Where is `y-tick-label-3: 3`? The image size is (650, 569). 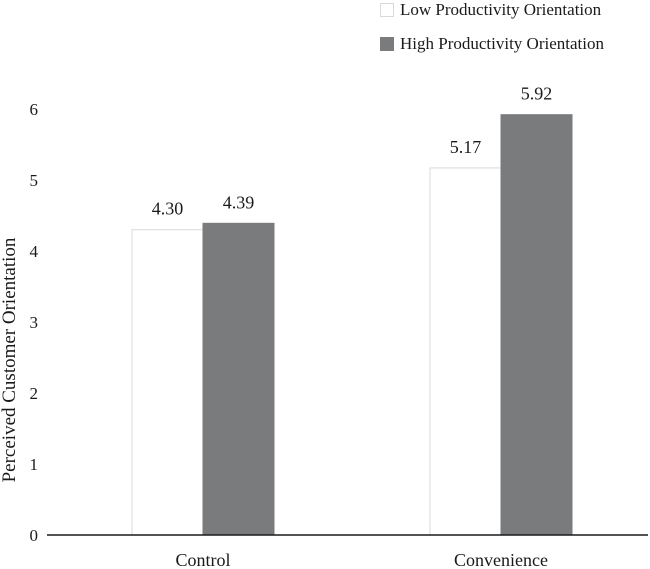
y-tick-label-3: 3 is located at coordinates (34, 322).